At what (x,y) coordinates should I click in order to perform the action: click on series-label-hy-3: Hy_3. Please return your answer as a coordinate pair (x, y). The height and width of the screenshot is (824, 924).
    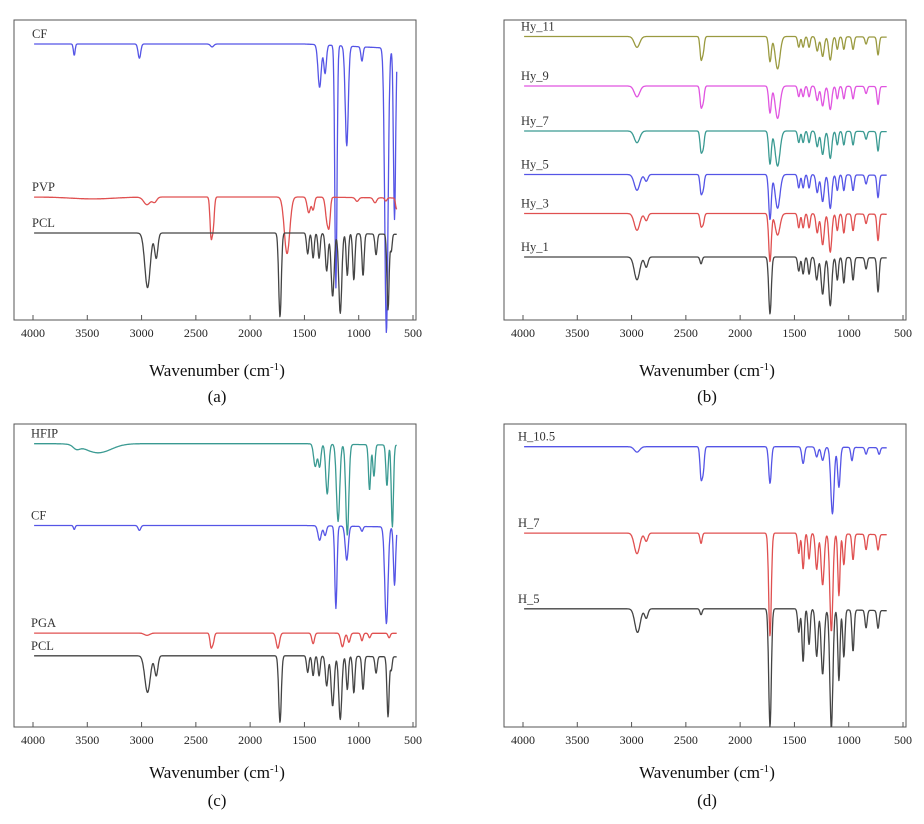
    Looking at the image, I should click on (535, 204).